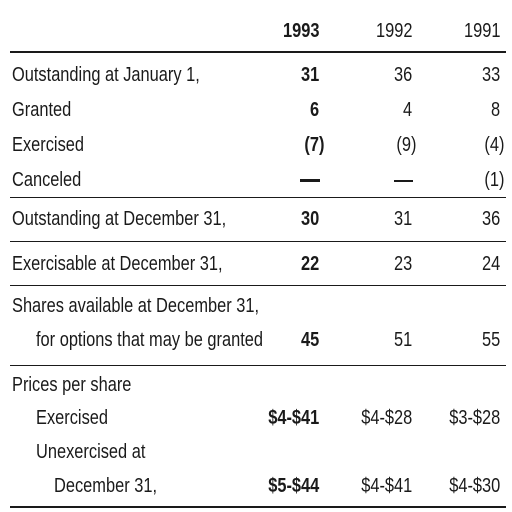 The width and height of the screenshot is (512, 512). I want to click on row-label-exercised: Exercised, so click(48, 145).